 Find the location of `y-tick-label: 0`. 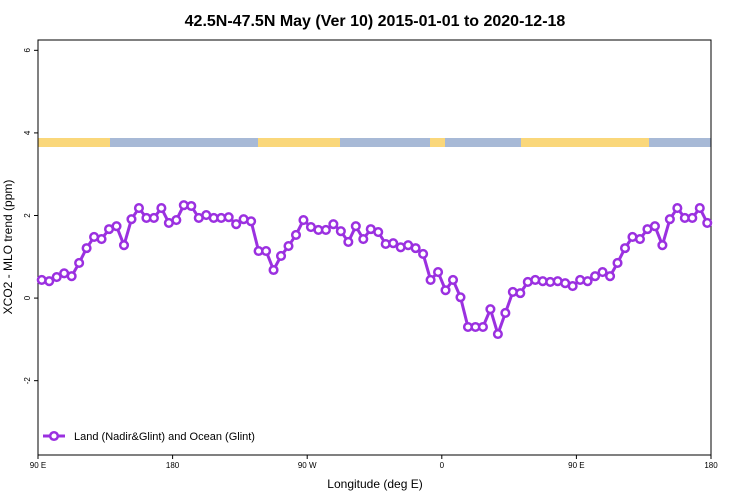

y-tick-label: 0 is located at coordinates (27, 297).